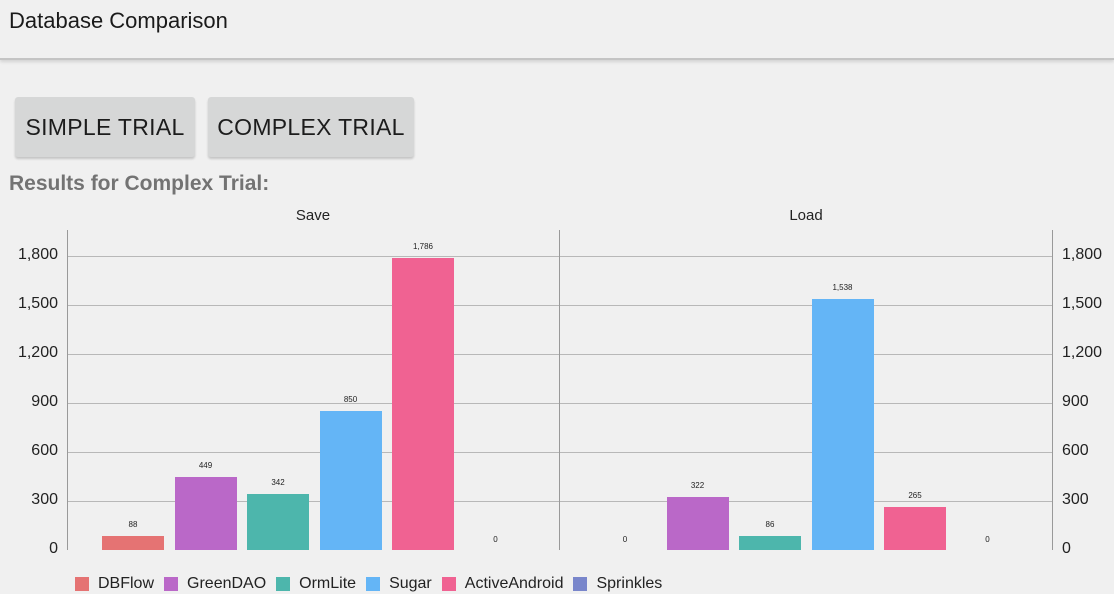 The image size is (1114, 594). Describe the element at coordinates (44, 451) in the screenshot. I see `y-tick-left: 600` at that location.